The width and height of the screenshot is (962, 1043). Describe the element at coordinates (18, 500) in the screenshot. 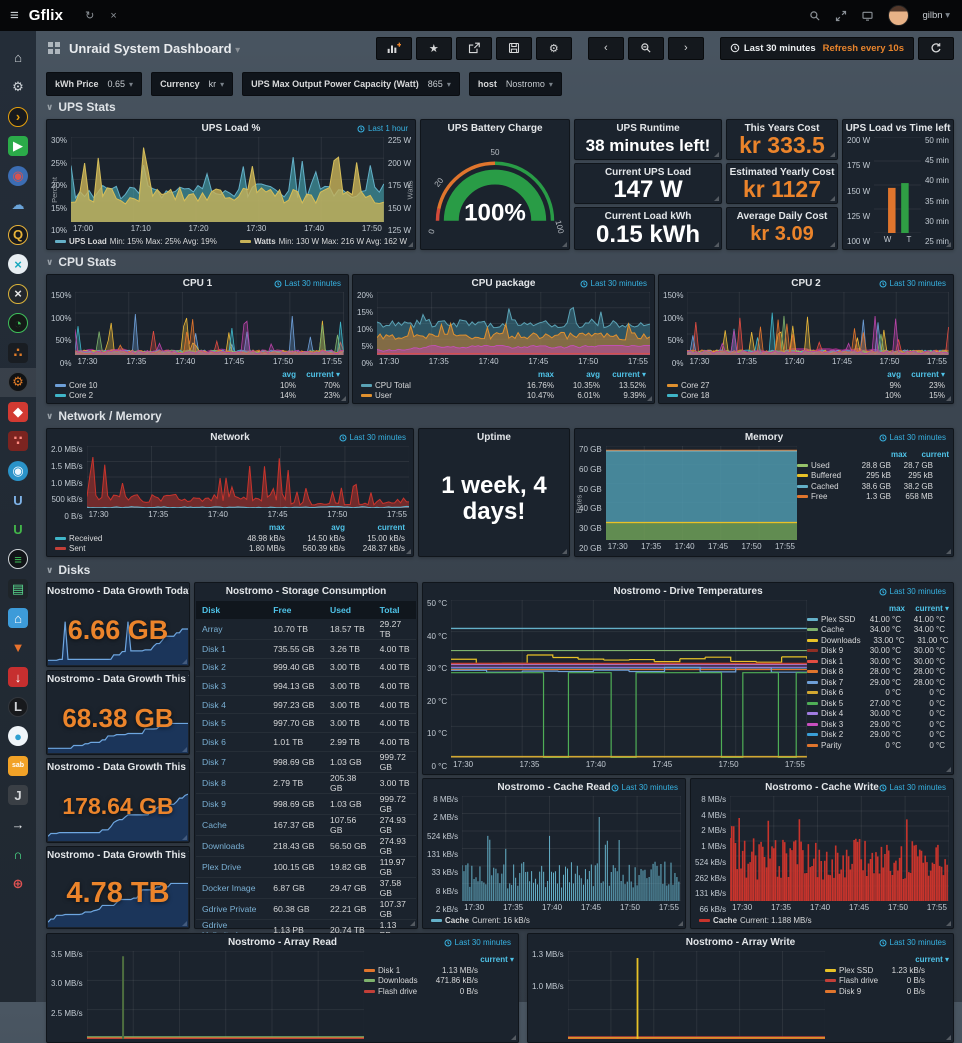

I see `sidebar-item-app-u-blue: U` at that location.